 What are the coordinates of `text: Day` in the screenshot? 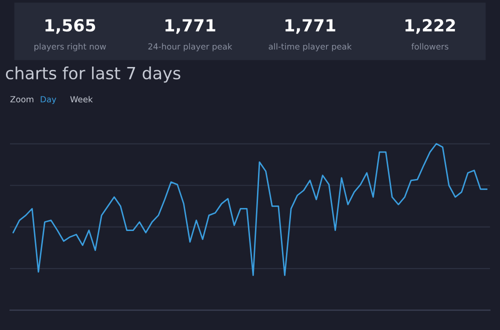 It's located at (48, 100).